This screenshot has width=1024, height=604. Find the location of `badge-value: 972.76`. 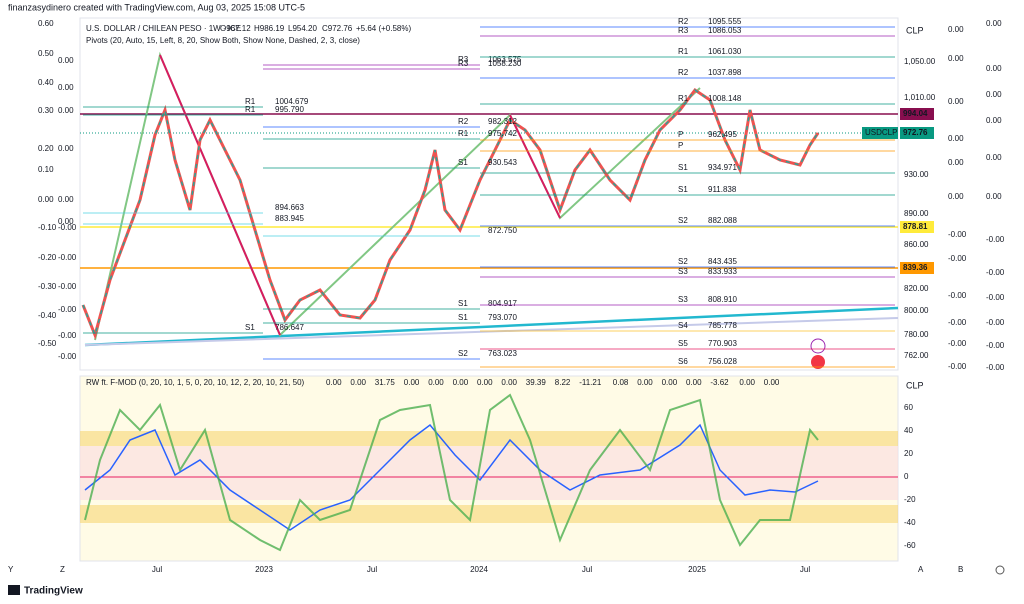

badge-value: 972.76 is located at coordinates (915, 132).